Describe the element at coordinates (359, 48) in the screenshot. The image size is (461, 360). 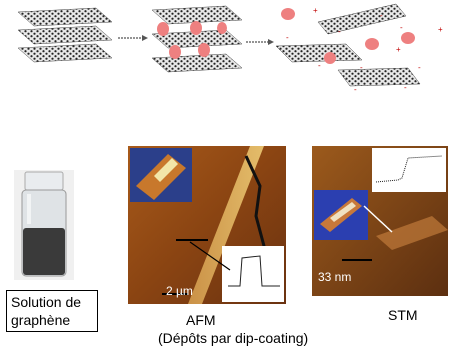
I see `dispersed-sheets: + + + - - - - - - - - -` at that location.